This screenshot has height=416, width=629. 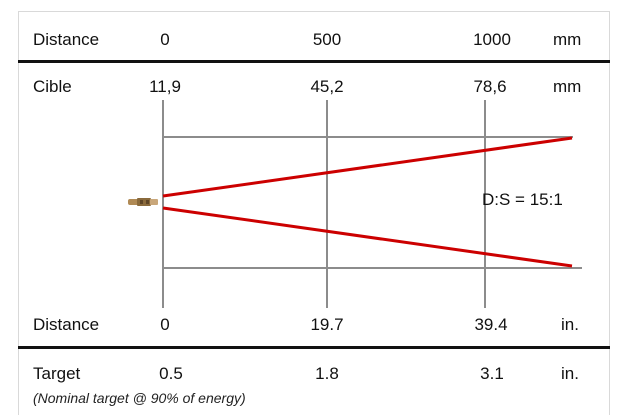 What do you see at coordinates (492, 39) in the screenshot?
I see `top-distance-value-1000: 1000` at bounding box center [492, 39].